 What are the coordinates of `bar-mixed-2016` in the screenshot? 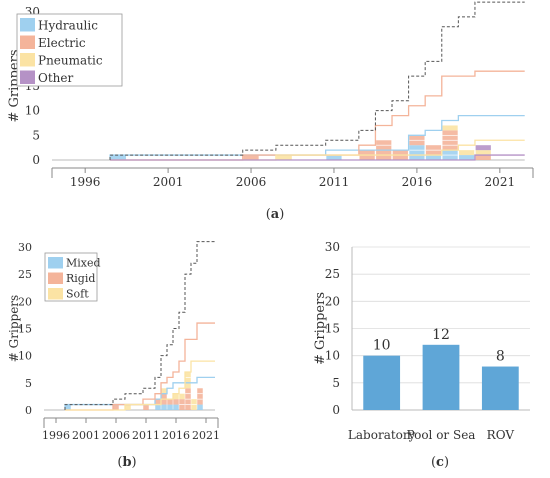 It's located at (176, 407).